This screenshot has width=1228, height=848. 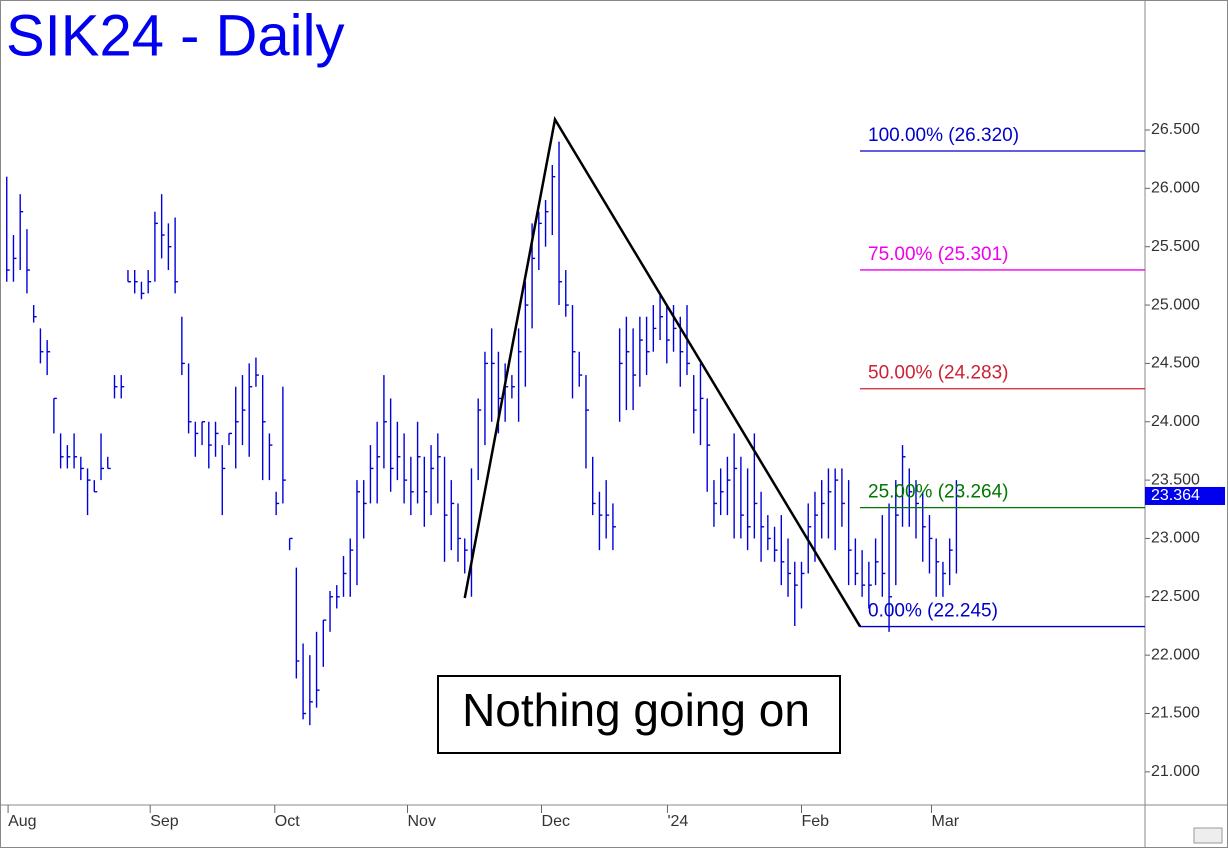 What do you see at coordinates (556, 821) in the screenshot?
I see `x-tick-label: Dec` at bounding box center [556, 821].